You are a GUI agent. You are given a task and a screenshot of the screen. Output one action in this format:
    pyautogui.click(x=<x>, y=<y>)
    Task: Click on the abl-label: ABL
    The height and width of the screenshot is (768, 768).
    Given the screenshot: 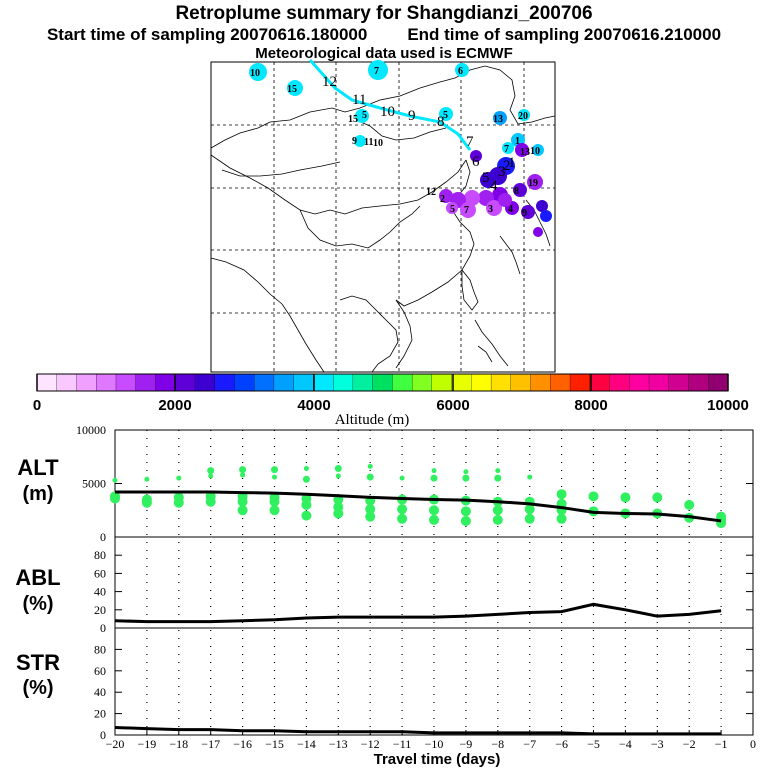 What is the action you would take?
    pyautogui.click(x=37, y=577)
    